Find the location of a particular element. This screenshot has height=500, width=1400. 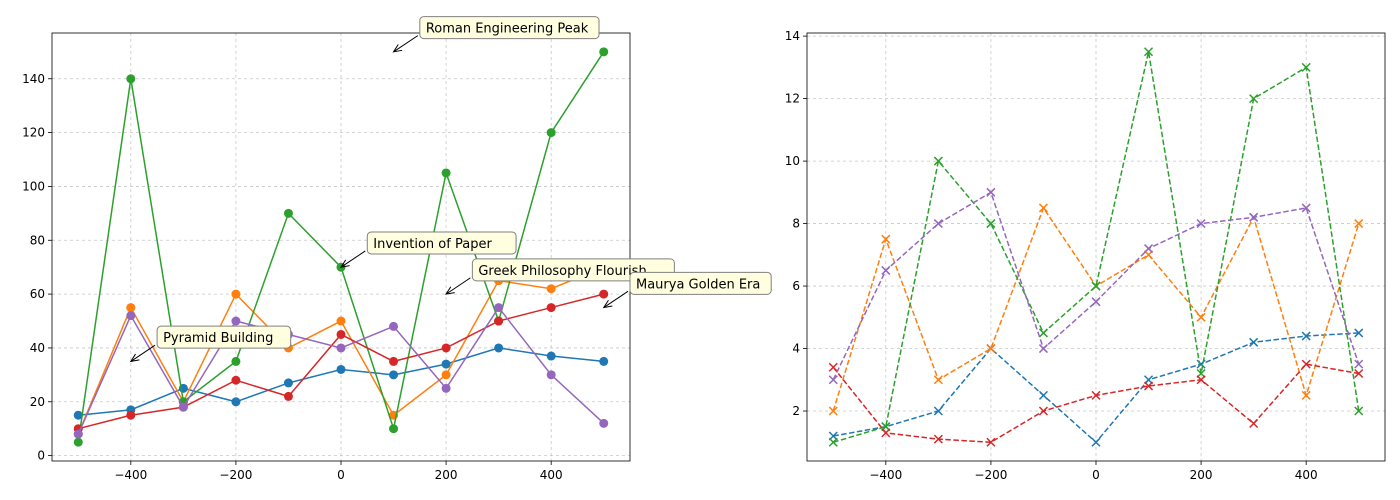

y-tick-label: 0 is located at coordinates (41, 456).